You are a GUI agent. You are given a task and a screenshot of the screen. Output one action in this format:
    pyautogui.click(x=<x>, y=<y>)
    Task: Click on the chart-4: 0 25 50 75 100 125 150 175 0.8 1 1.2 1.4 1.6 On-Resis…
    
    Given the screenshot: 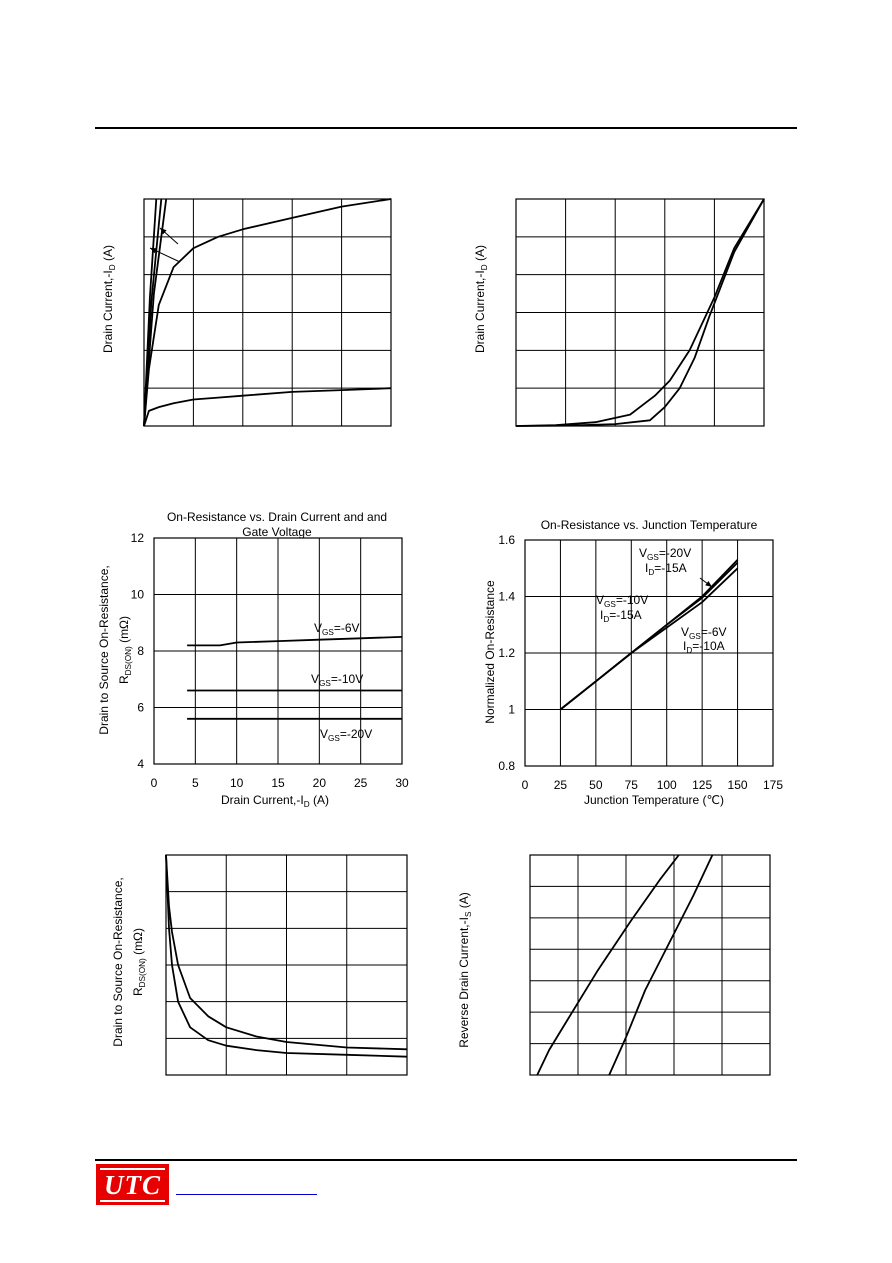 What is the action you would take?
    pyautogui.click(x=633, y=662)
    